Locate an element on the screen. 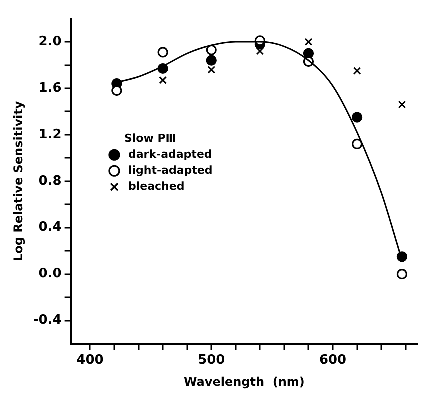 The height and width of the screenshot is (402, 440). y-tick-label: 1.6 is located at coordinates (50, 88).